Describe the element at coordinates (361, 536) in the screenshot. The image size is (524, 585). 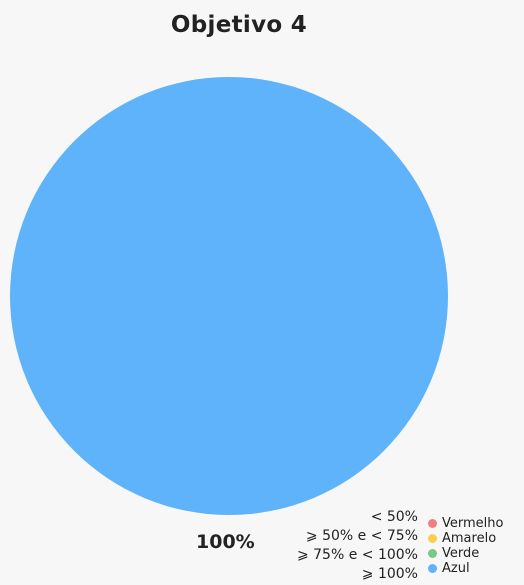
I see `range-label: ⩾ 50% e < 75%` at that location.